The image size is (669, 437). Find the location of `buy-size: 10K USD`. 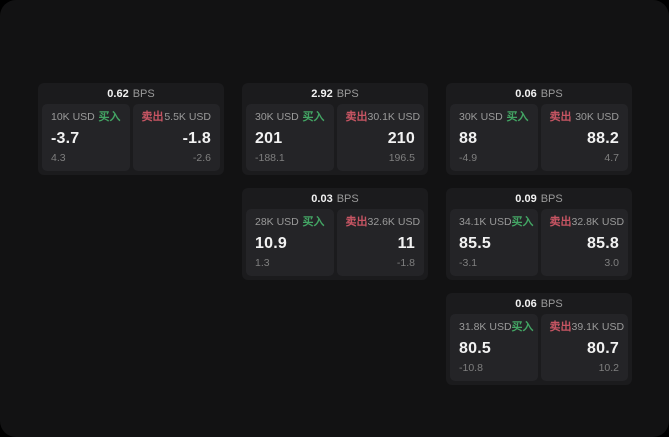

buy-size: 10K USD is located at coordinates (73, 117).